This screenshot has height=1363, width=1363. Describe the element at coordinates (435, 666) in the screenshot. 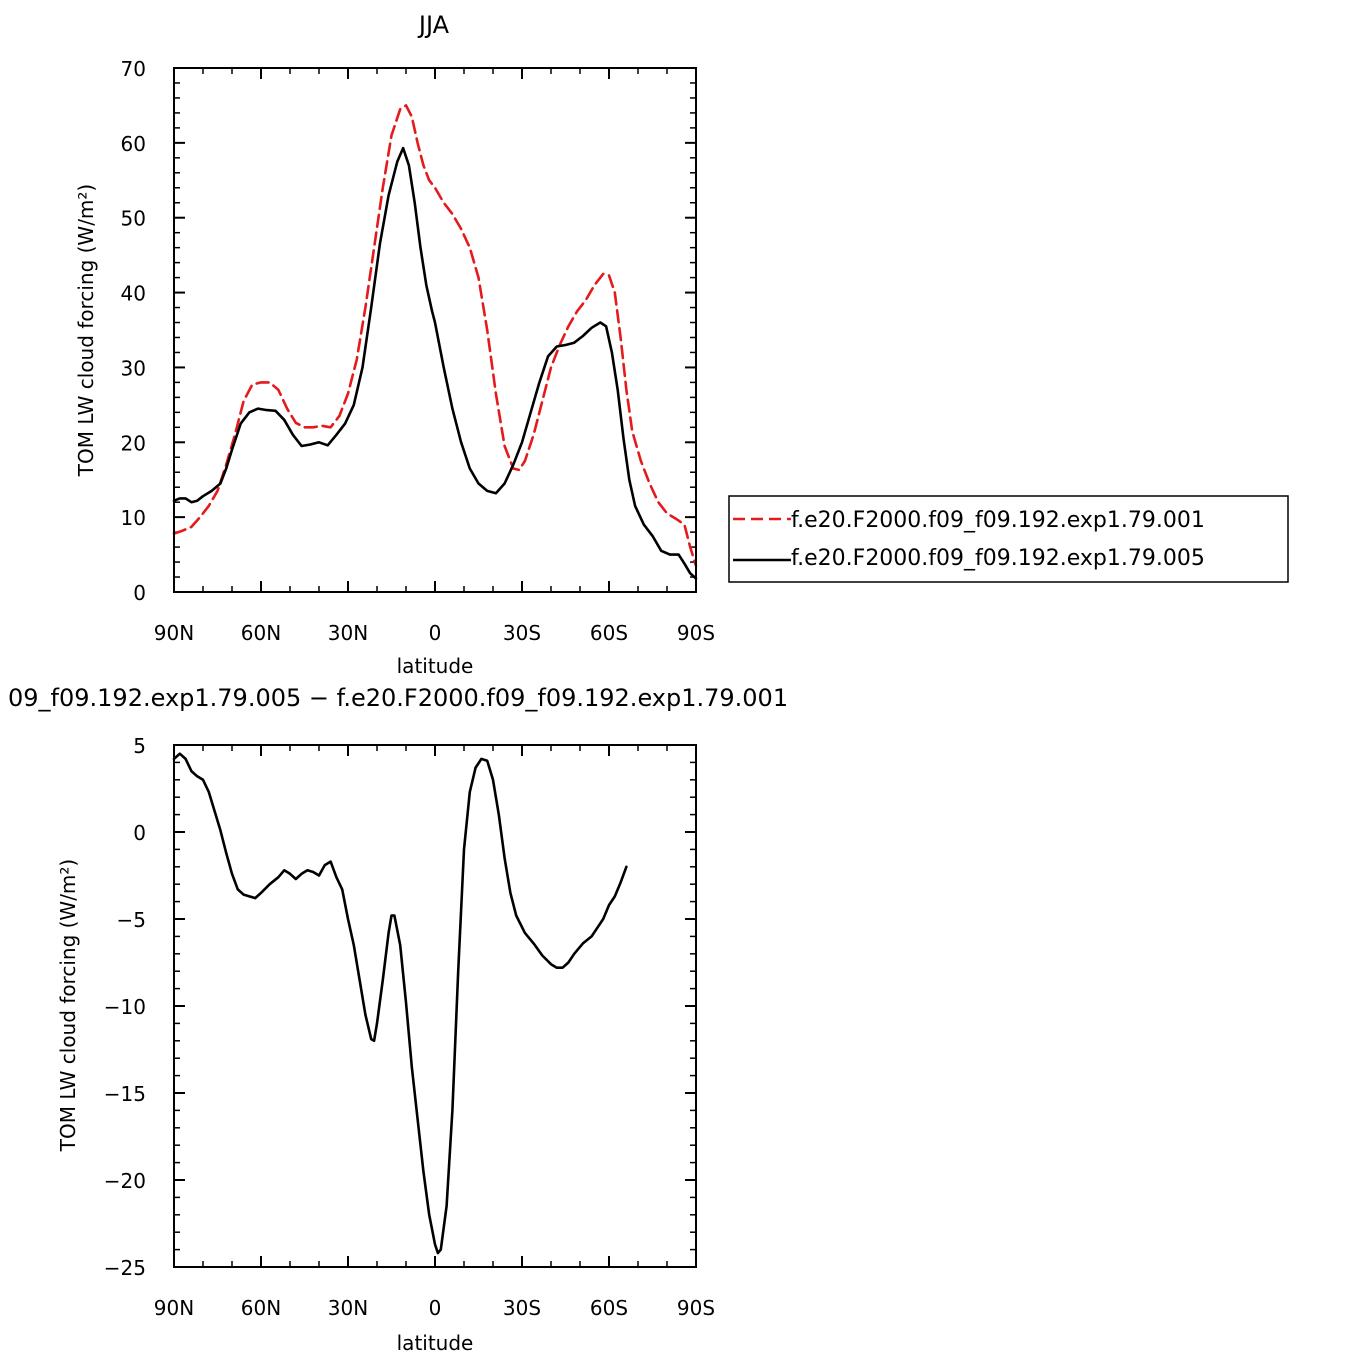

I see `top-x-axis-label: latitude` at that location.